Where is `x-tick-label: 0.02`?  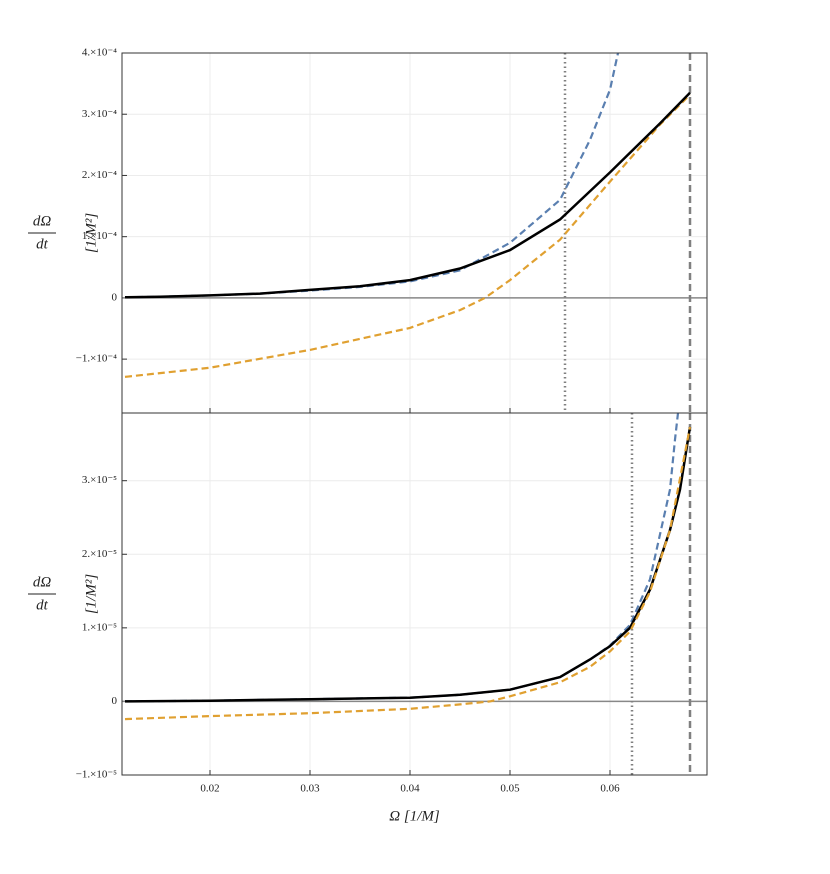 x-tick-label: 0.02 is located at coordinates (209, 789).